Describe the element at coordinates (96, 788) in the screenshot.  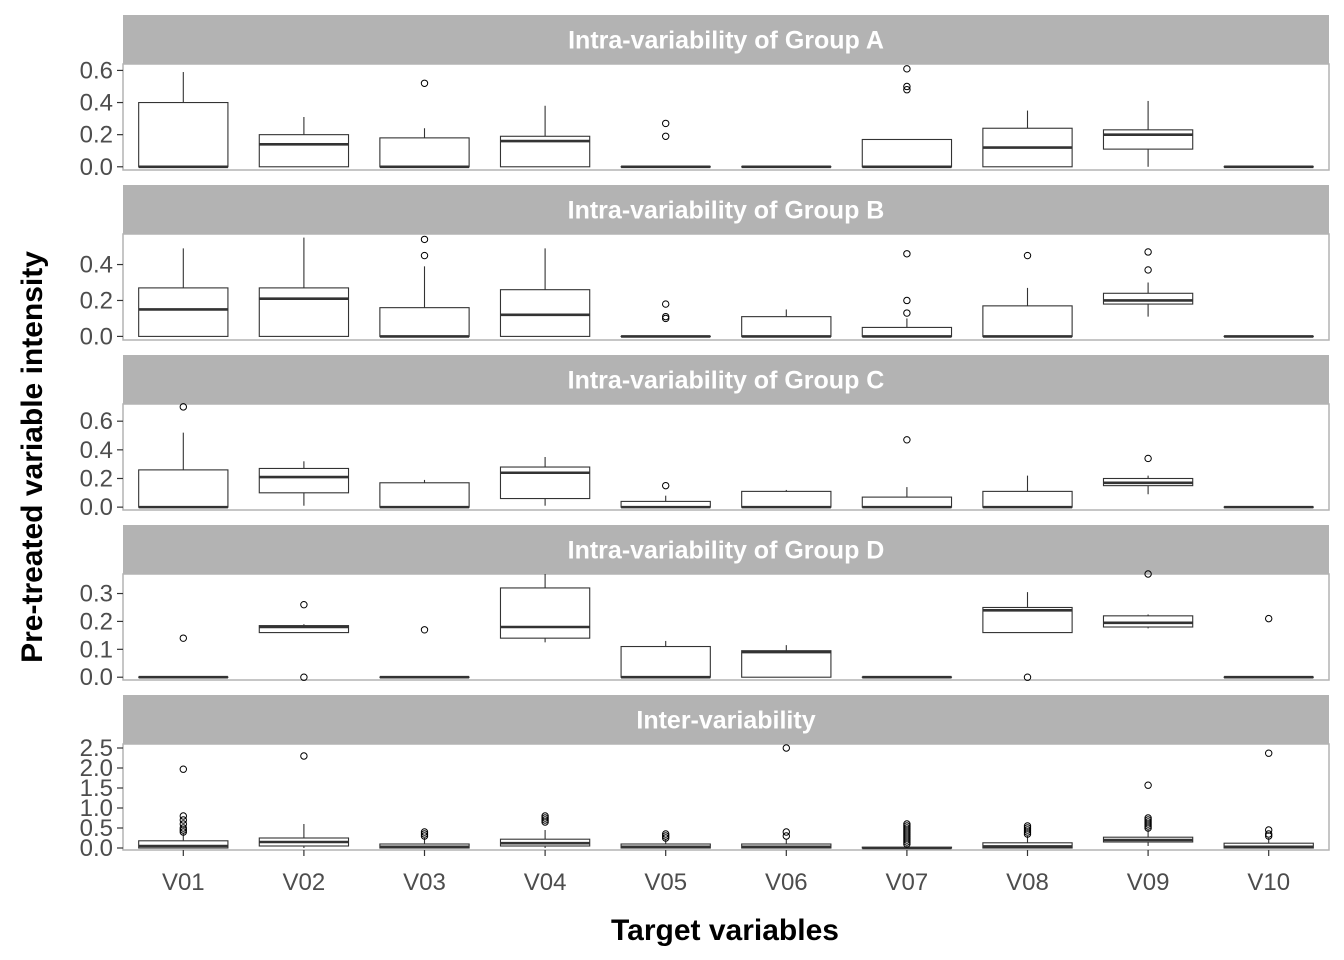
I see `y-tick-label: 1.5` at that location.